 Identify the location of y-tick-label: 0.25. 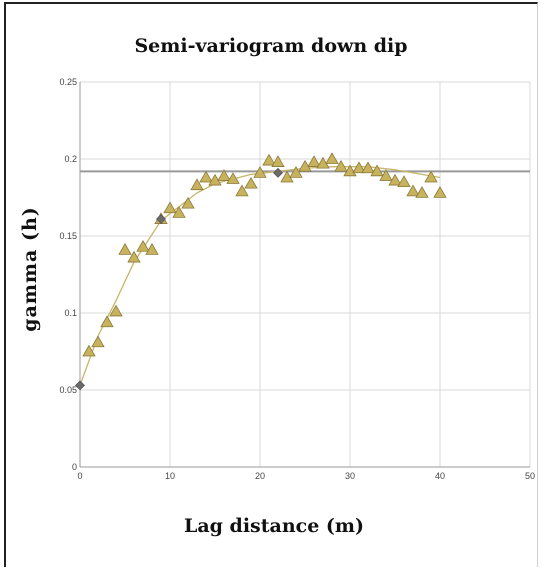
(68, 82).